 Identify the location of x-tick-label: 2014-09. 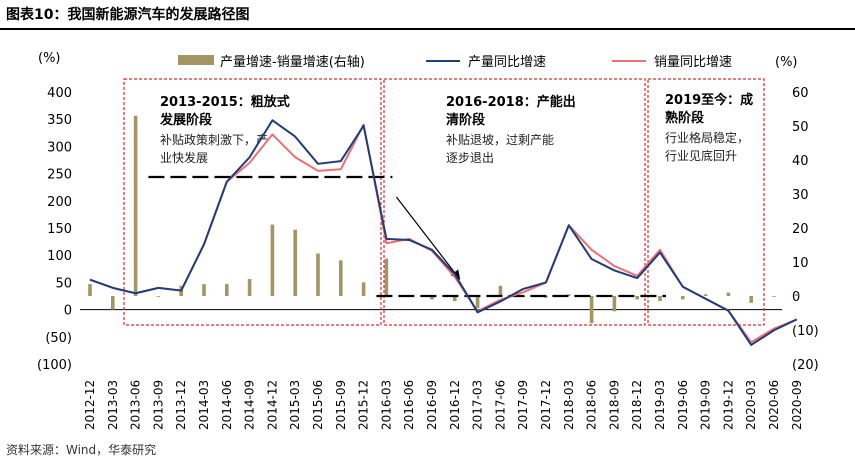
(250, 405).